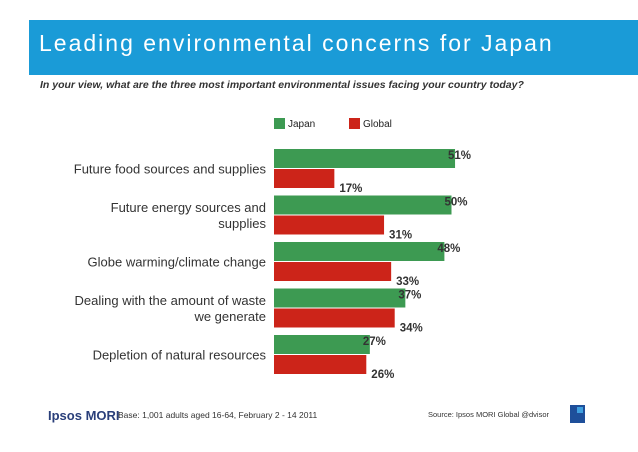 This screenshot has width=638, height=452. What do you see at coordinates (170, 169) in the screenshot?
I see `category-label: Future food sources and supplies` at bounding box center [170, 169].